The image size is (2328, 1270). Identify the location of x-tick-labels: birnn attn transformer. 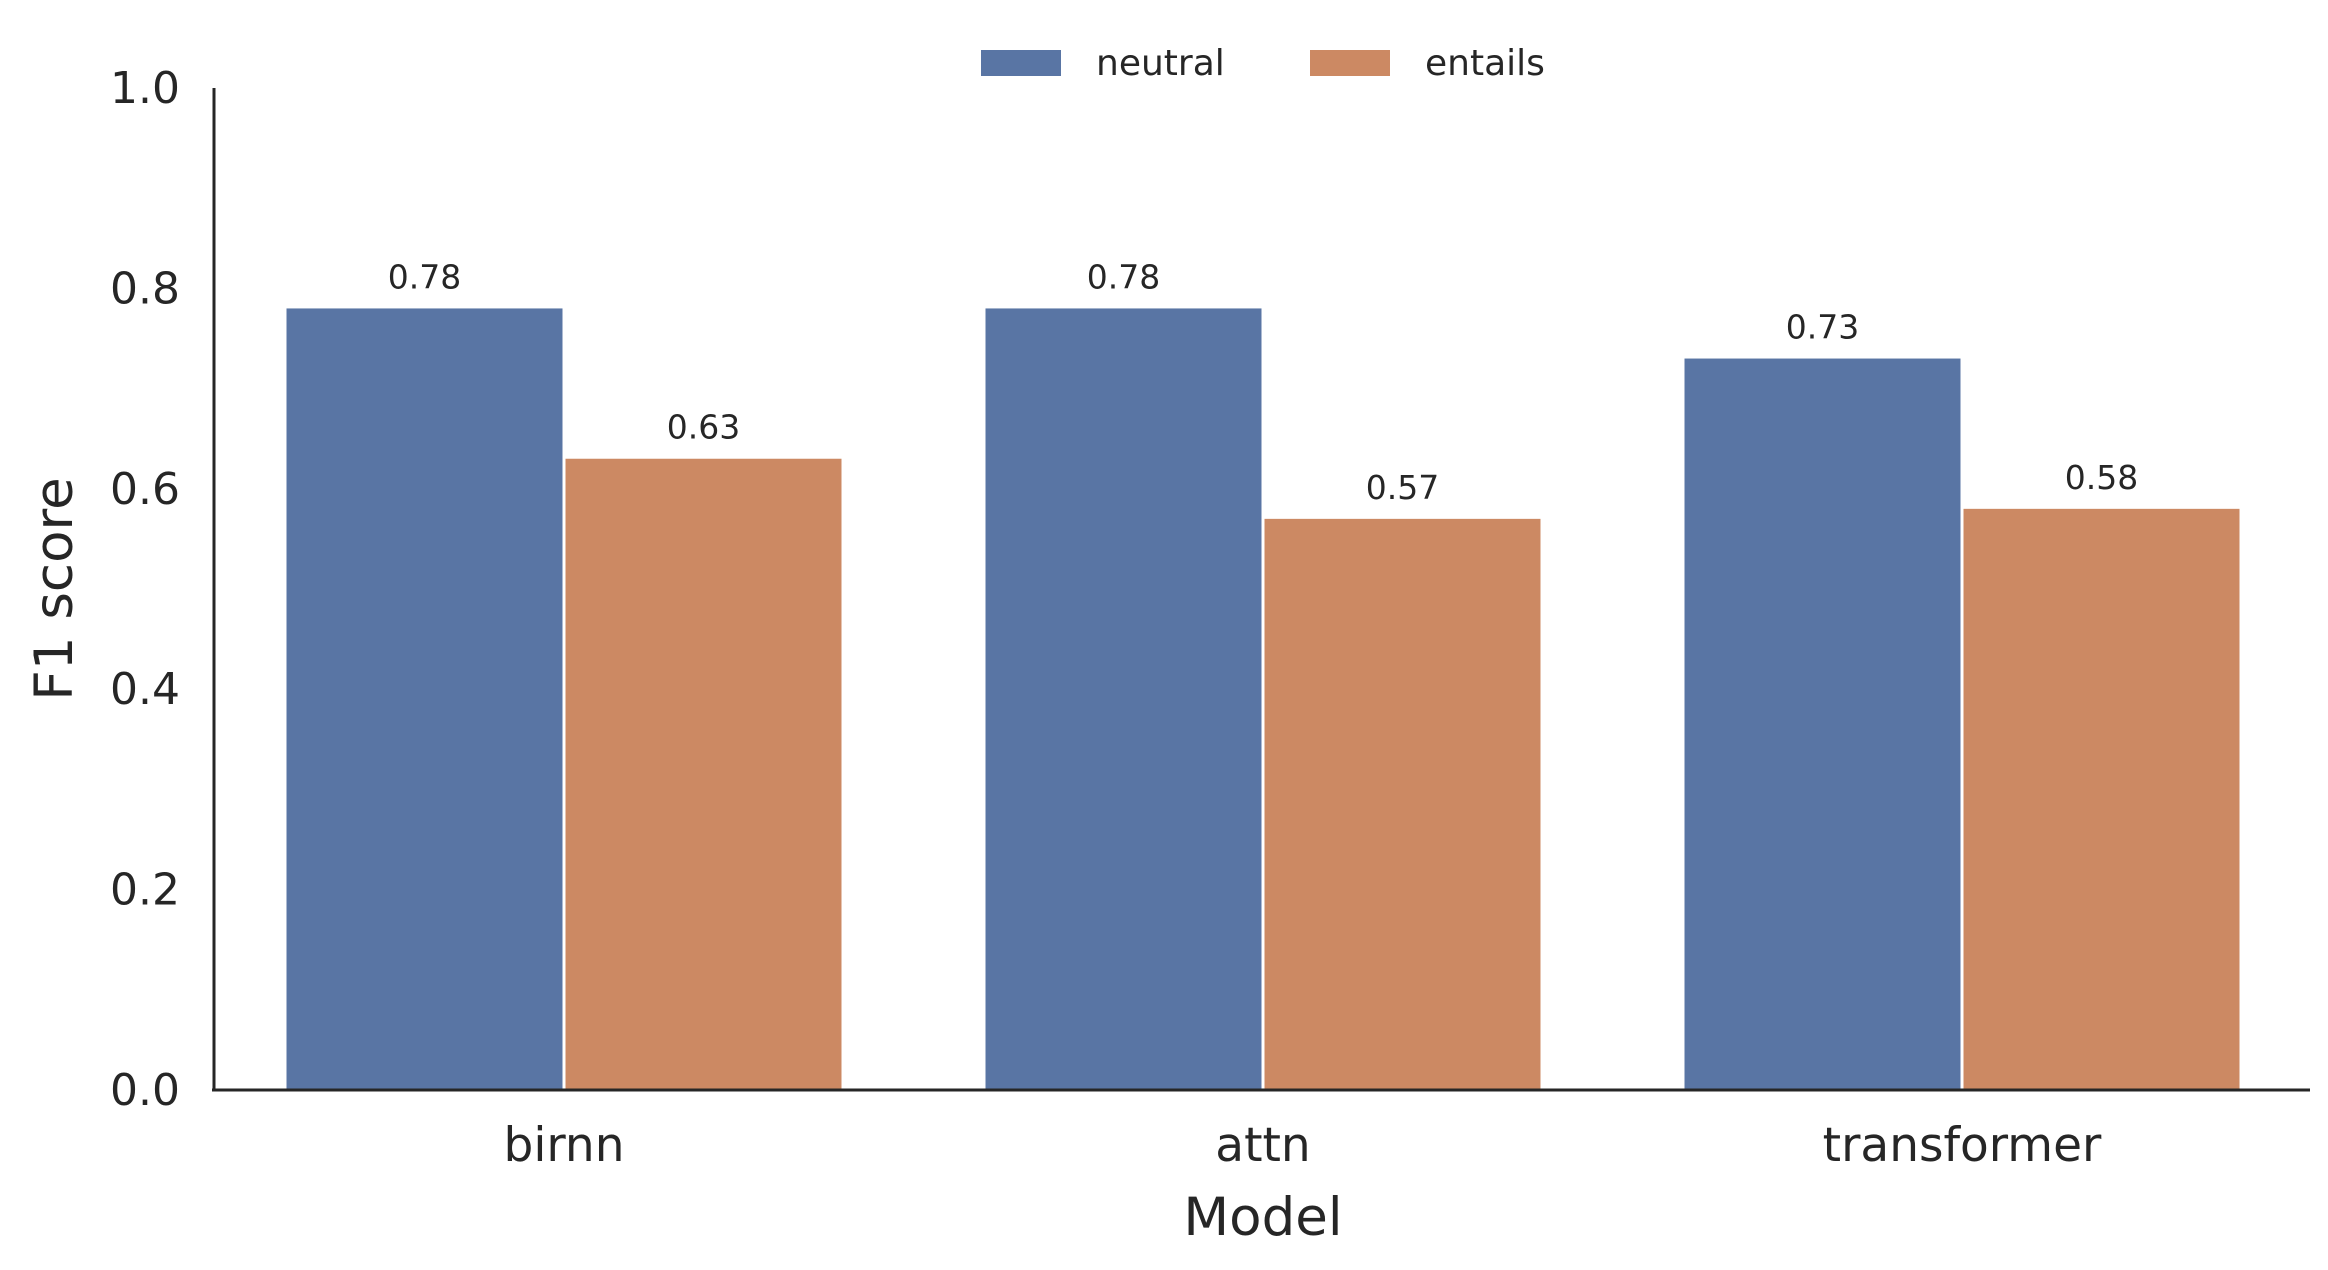
(1303, 1145).